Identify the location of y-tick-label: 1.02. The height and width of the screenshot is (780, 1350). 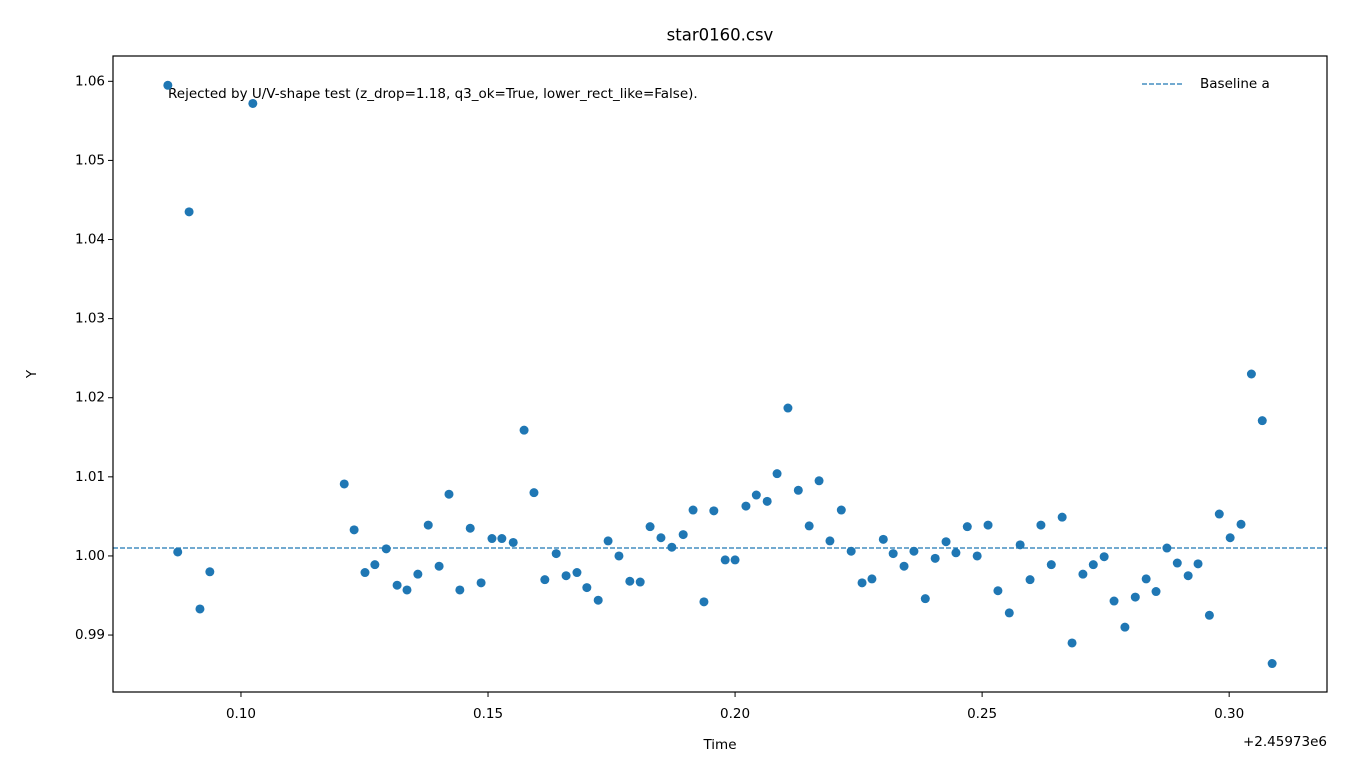
(90, 398).